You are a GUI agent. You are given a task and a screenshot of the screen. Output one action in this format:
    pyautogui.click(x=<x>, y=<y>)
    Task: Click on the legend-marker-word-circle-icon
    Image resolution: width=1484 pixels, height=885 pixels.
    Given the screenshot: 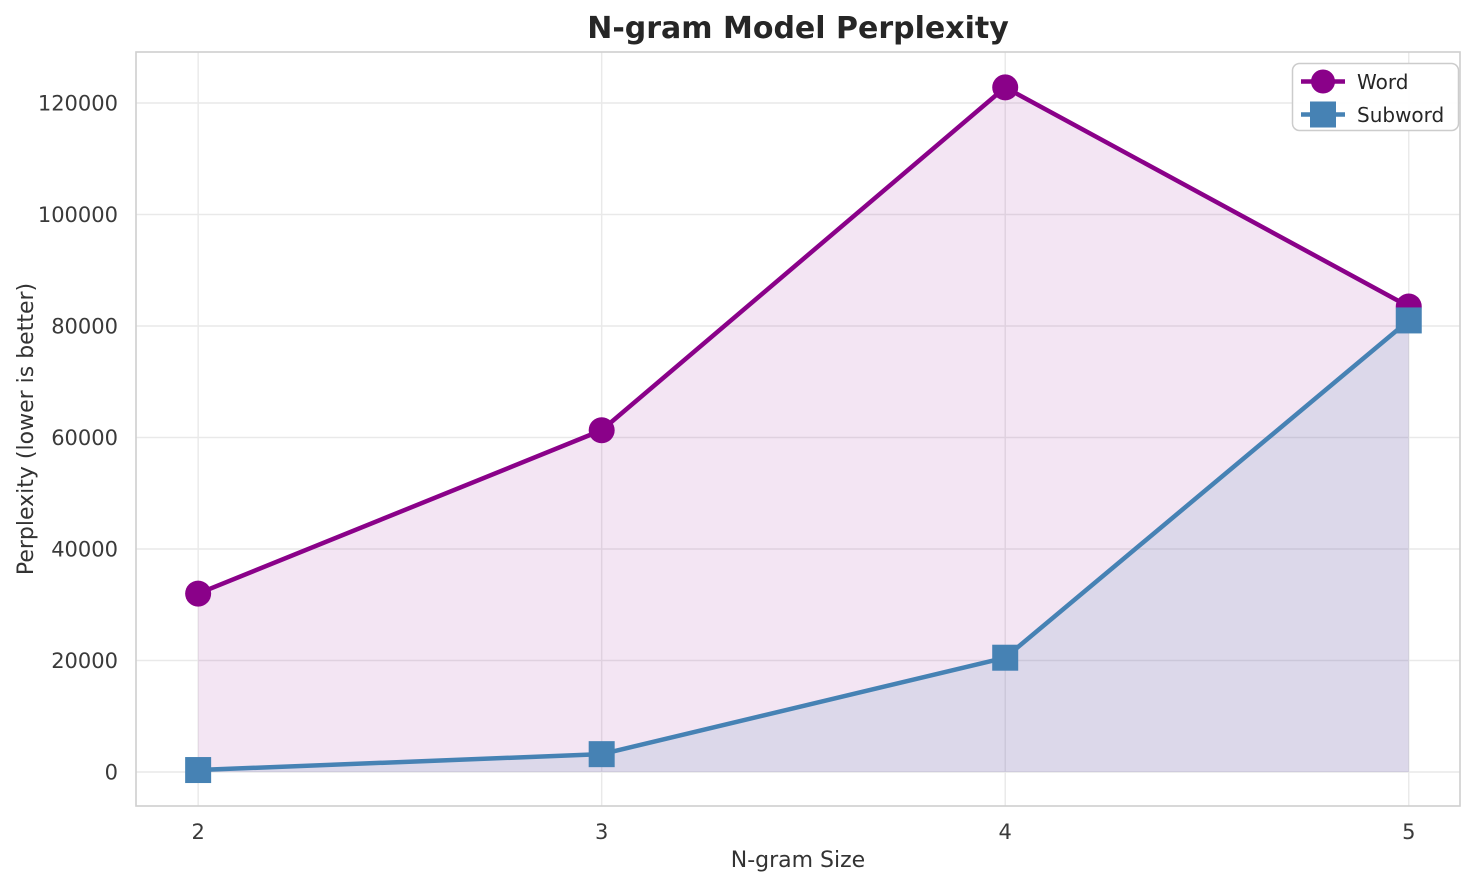 What is the action you would take?
    pyautogui.click(x=1323, y=81)
    